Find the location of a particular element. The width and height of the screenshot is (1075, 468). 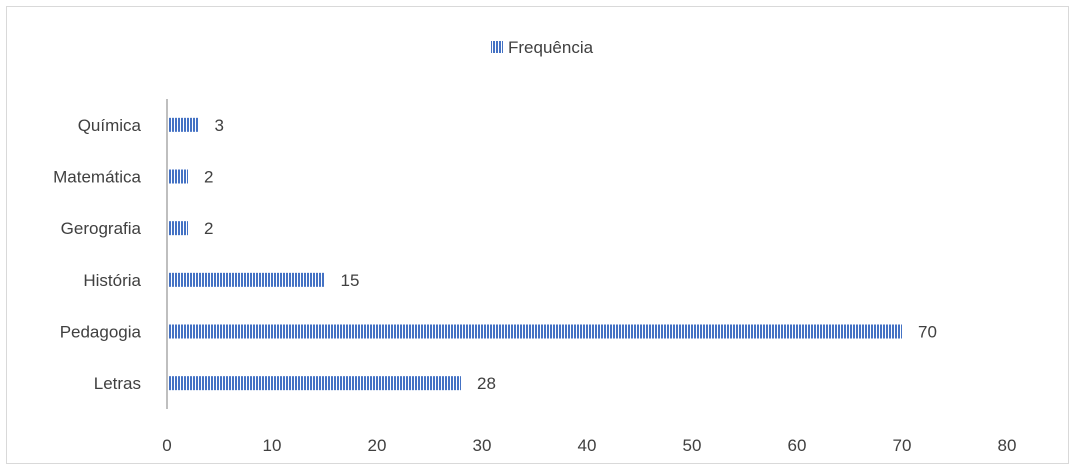

data-label: 15 is located at coordinates (350, 280).